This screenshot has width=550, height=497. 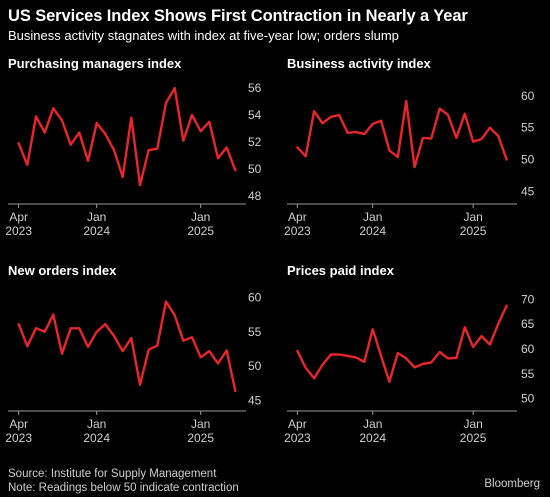 I want to click on bloomberg-logo: Bloomberg, so click(x=512, y=484).